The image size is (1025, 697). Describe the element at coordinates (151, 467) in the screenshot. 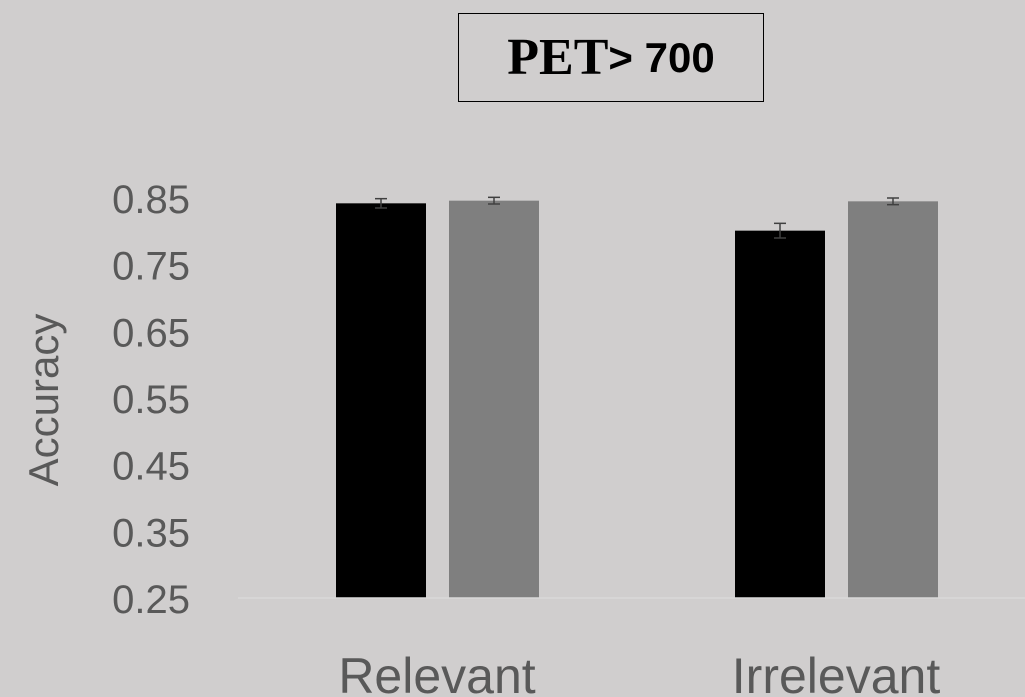

I see `y-tick-label: 0.45` at that location.